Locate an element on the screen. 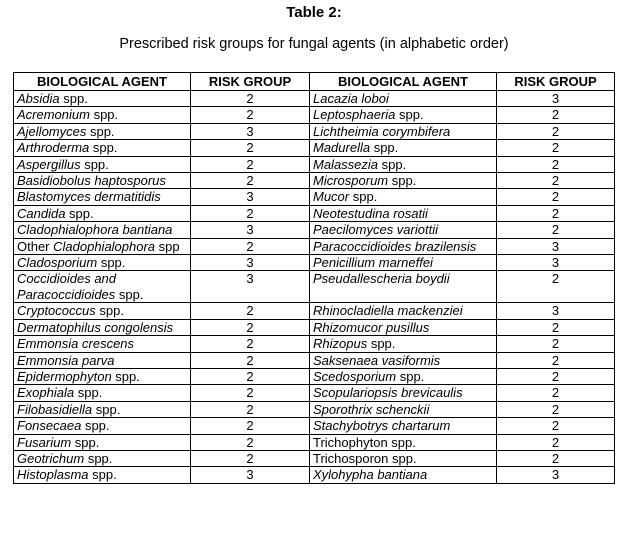  agent-genus: Ajellomyces is located at coordinates (52, 131).